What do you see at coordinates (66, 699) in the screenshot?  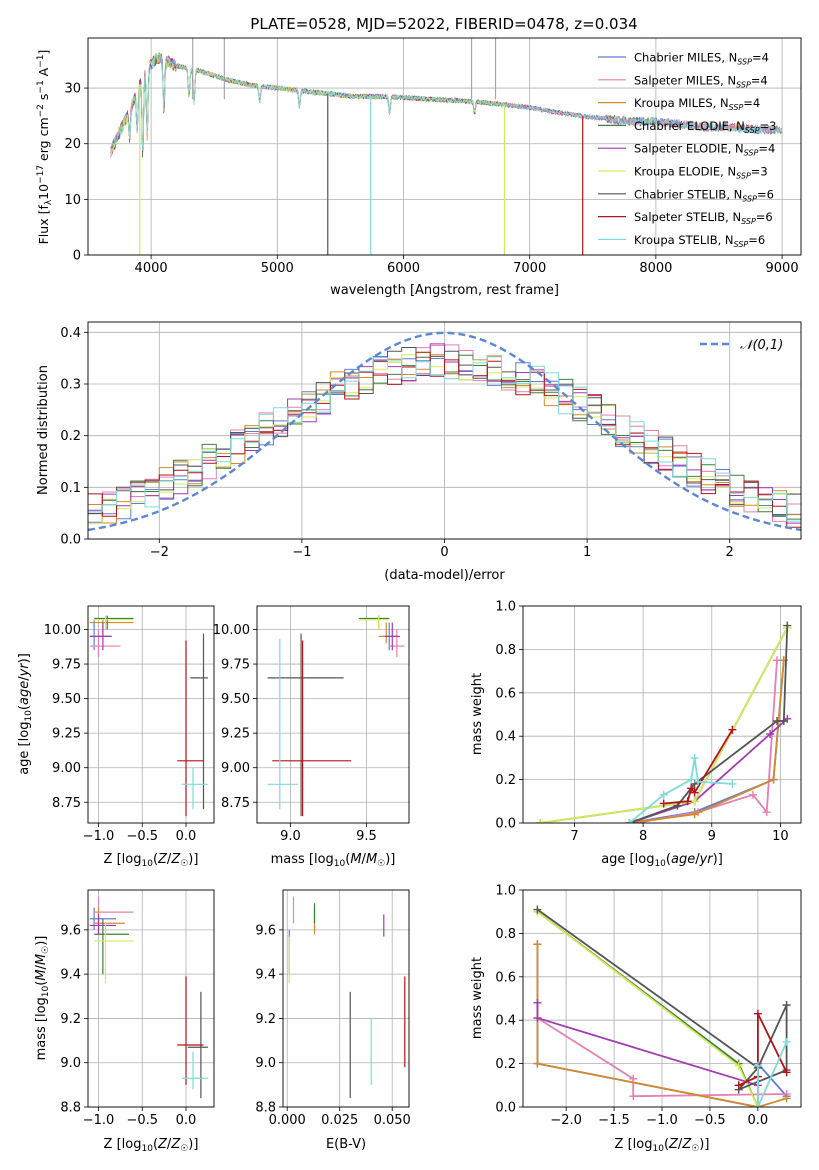 I see `y-tick-label: 9.50` at bounding box center [66, 699].